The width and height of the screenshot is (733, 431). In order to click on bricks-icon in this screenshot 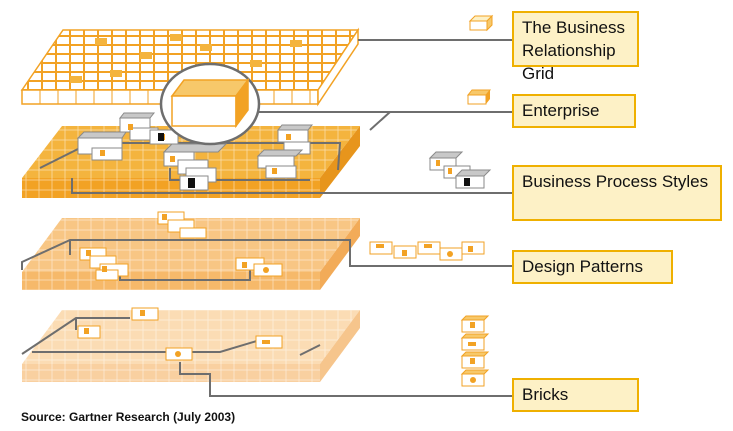, I will do `click(475, 351)`.